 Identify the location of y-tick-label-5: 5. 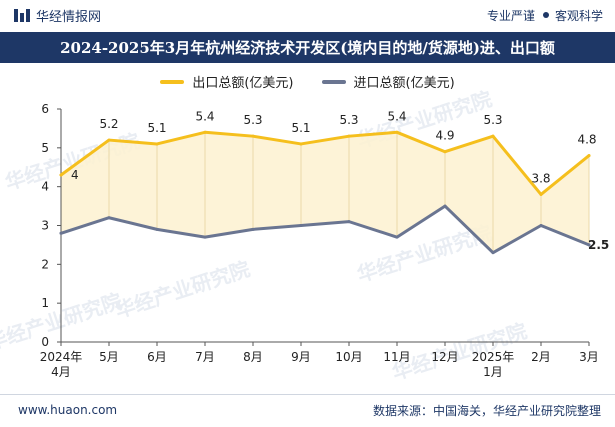
(45, 148).